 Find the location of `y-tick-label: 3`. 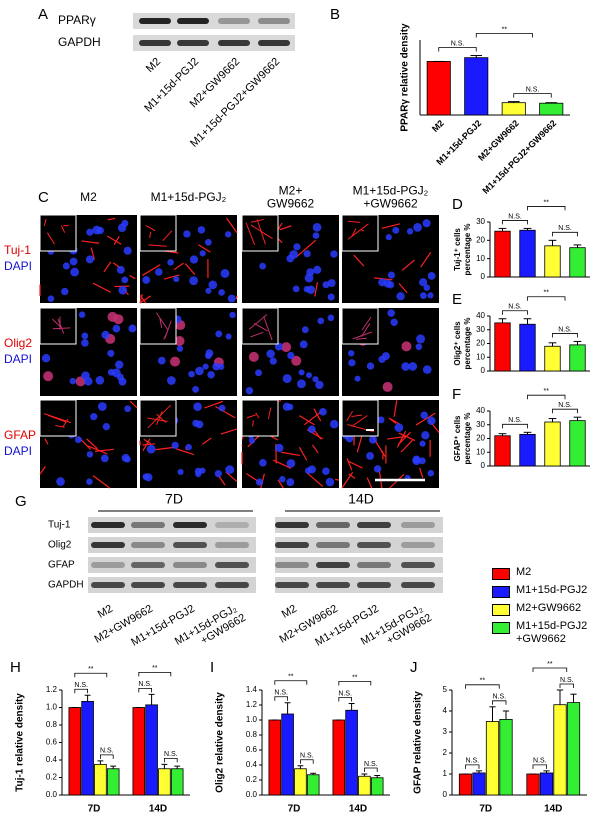

y-tick-label: 3 is located at coordinates (445, 731).